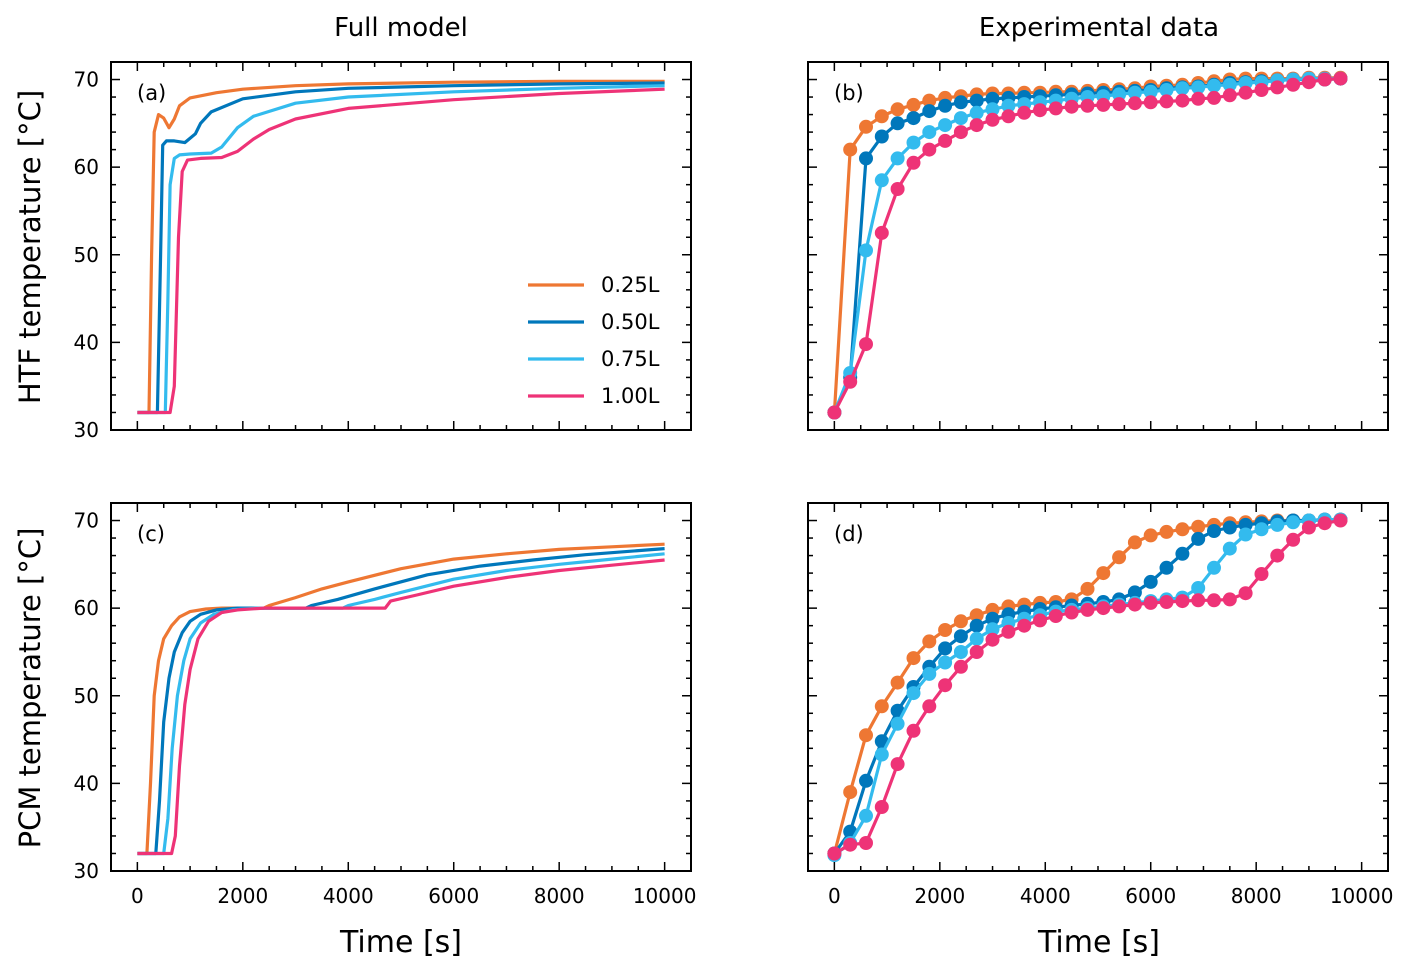  Describe the element at coordinates (1098, 942) in the screenshot. I see `x-axis-label-right: Time [s]` at that location.